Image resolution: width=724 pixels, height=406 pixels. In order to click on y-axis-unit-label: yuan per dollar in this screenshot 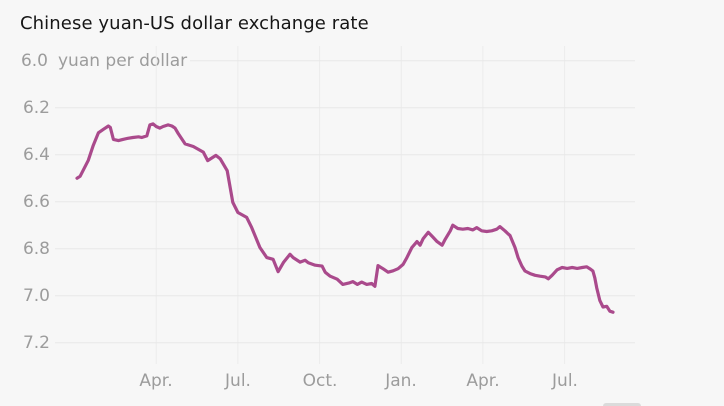, I will do `click(123, 61)`.